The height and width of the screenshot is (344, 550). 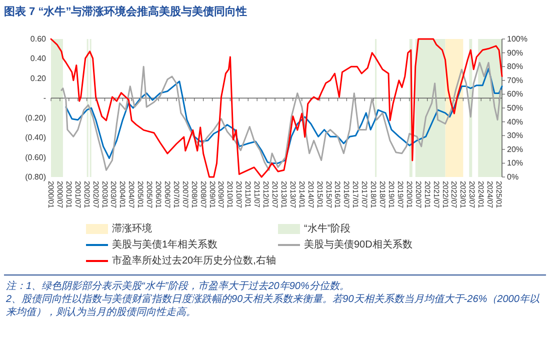 I want to click on y2-tick-label: 50%, so click(x=515, y=108).